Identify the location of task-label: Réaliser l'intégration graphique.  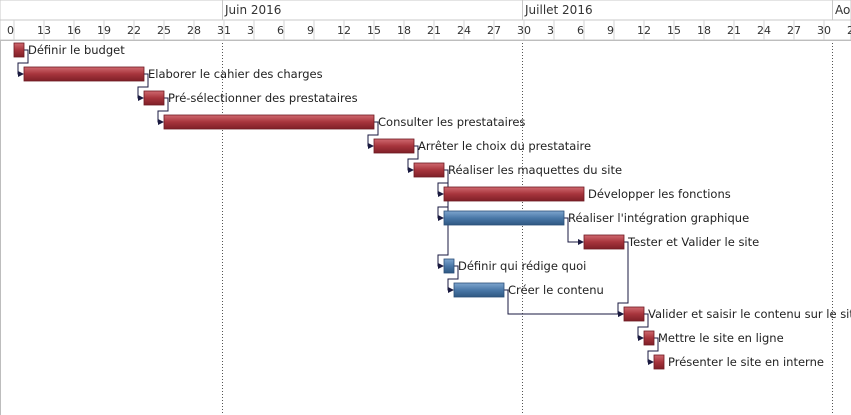
(658, 218).